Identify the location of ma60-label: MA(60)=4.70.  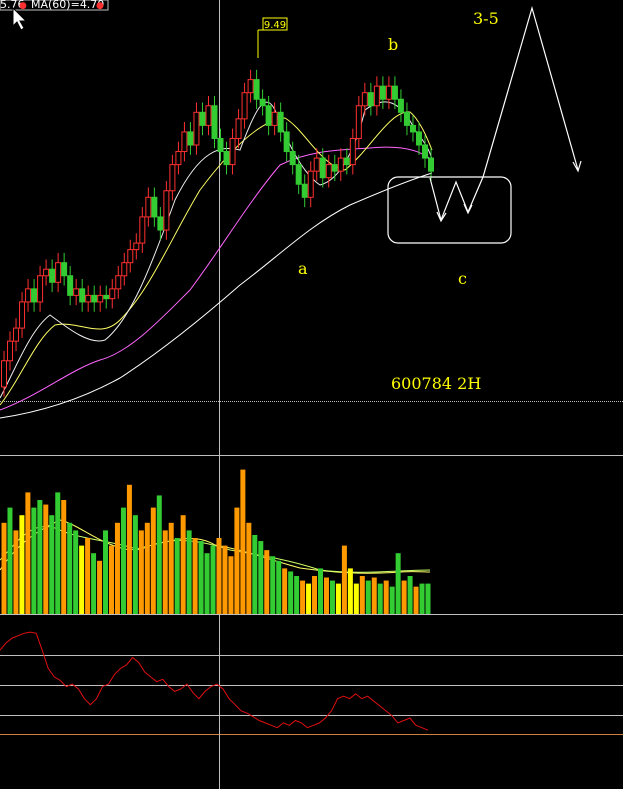
(67, 5).